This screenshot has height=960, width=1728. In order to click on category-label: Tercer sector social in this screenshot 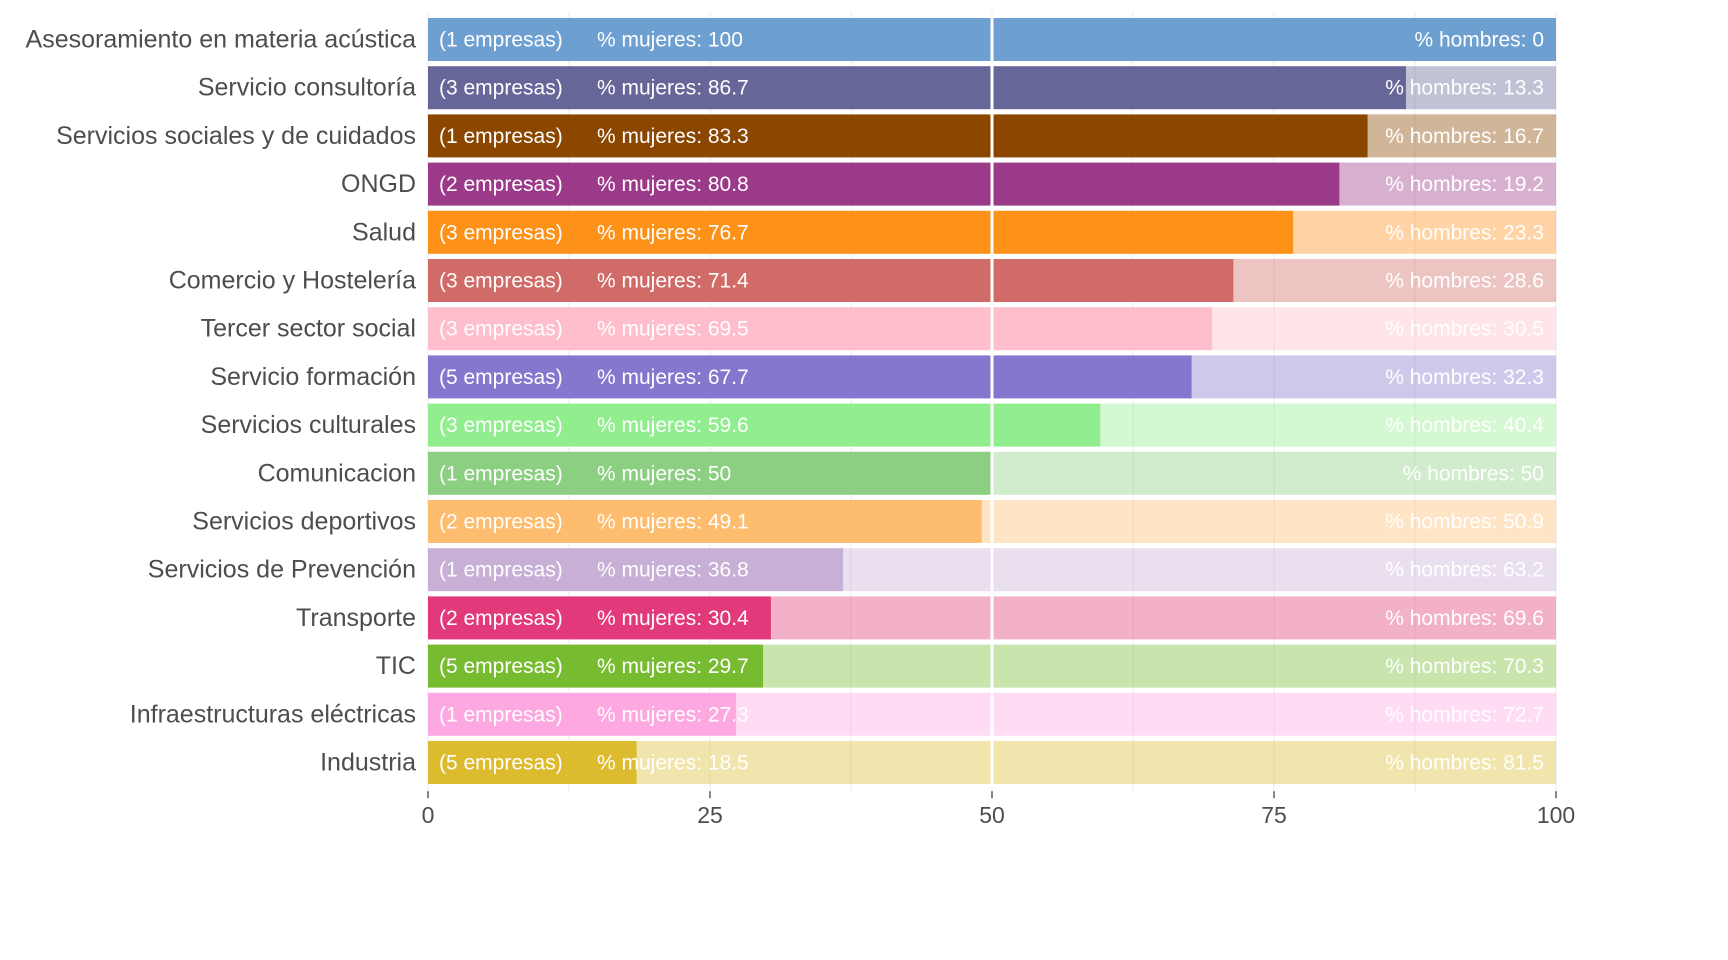, I will do `click(308, 329)`.